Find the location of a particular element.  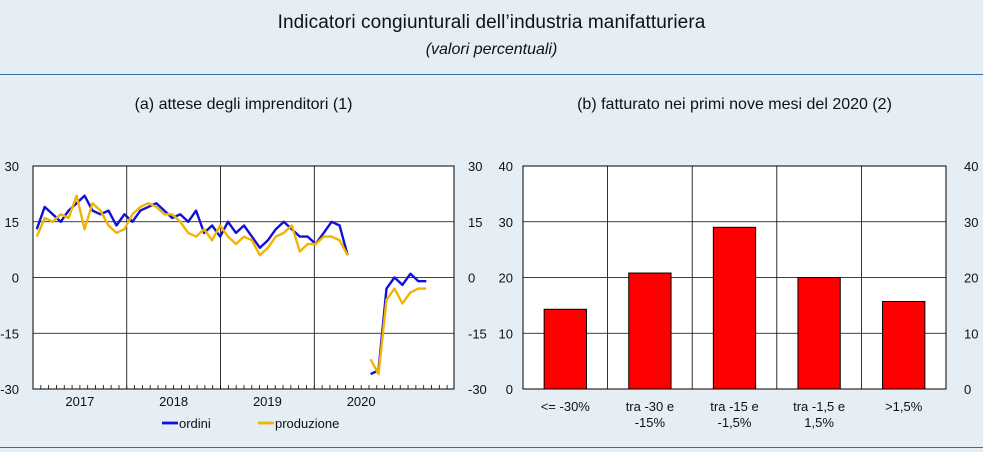

legend-label-ordini: ordini is located at coordinates (195, 423).